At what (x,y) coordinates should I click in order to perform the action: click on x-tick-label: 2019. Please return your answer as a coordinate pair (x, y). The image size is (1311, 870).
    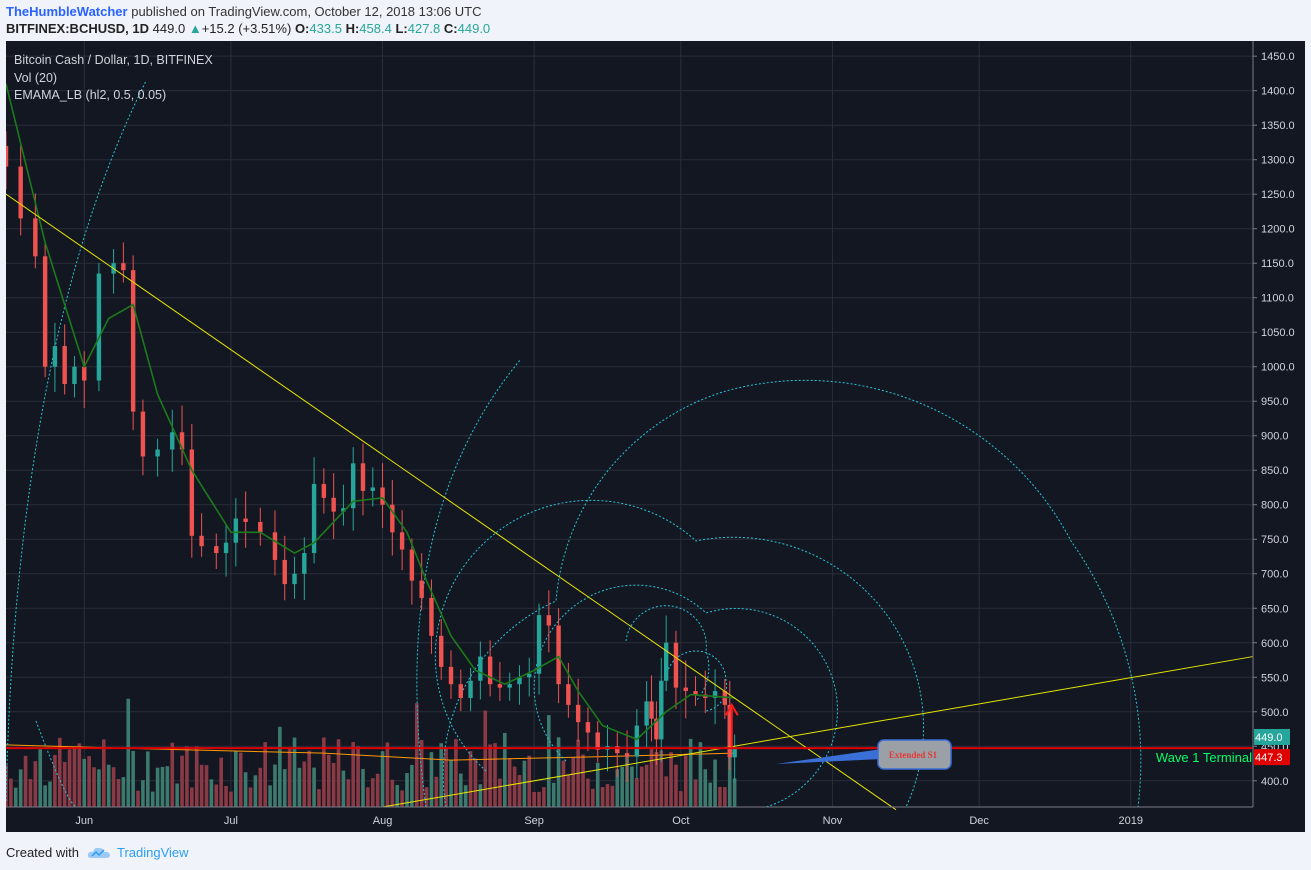
    Looking at the image, I should click on (1131, 821).